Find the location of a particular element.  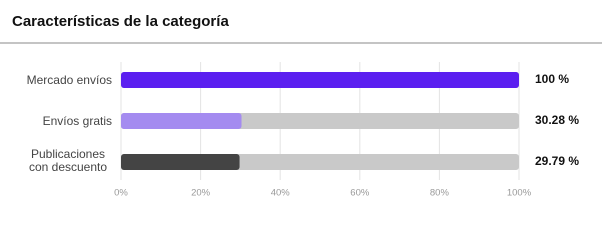

x-tick-label: 80% is located at coordinates (440, 193).